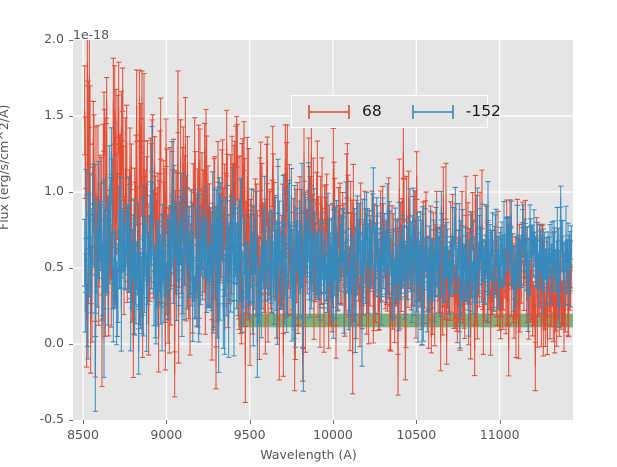 The width and height of the screenshot is (617, 467). Describe the element at coordinates (166, 434) in the screenshot. I see `x-tick-label: 9000` at that location.